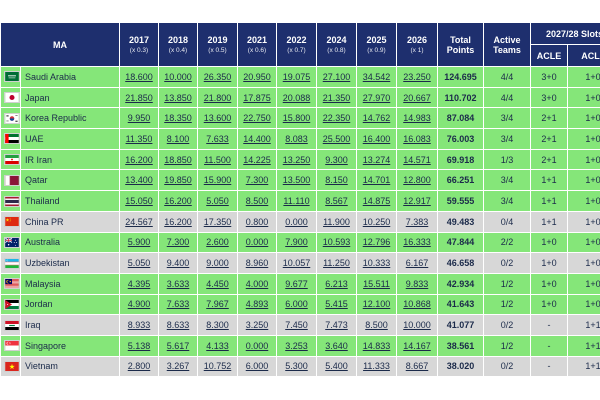 The height and width of the screenshot is (400, 600). What do you see at coordinates (296, 263) in the screenshot?
I see `year-points-link: 10.057` at bounding box center [296, 263].